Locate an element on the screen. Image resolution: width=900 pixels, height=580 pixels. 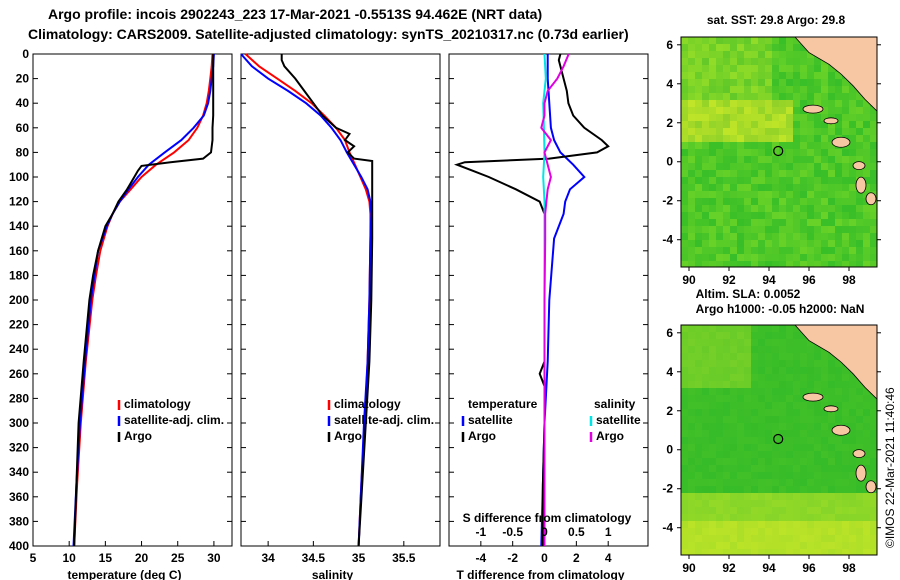
sla-map-land is located at coordinates (835, 362).